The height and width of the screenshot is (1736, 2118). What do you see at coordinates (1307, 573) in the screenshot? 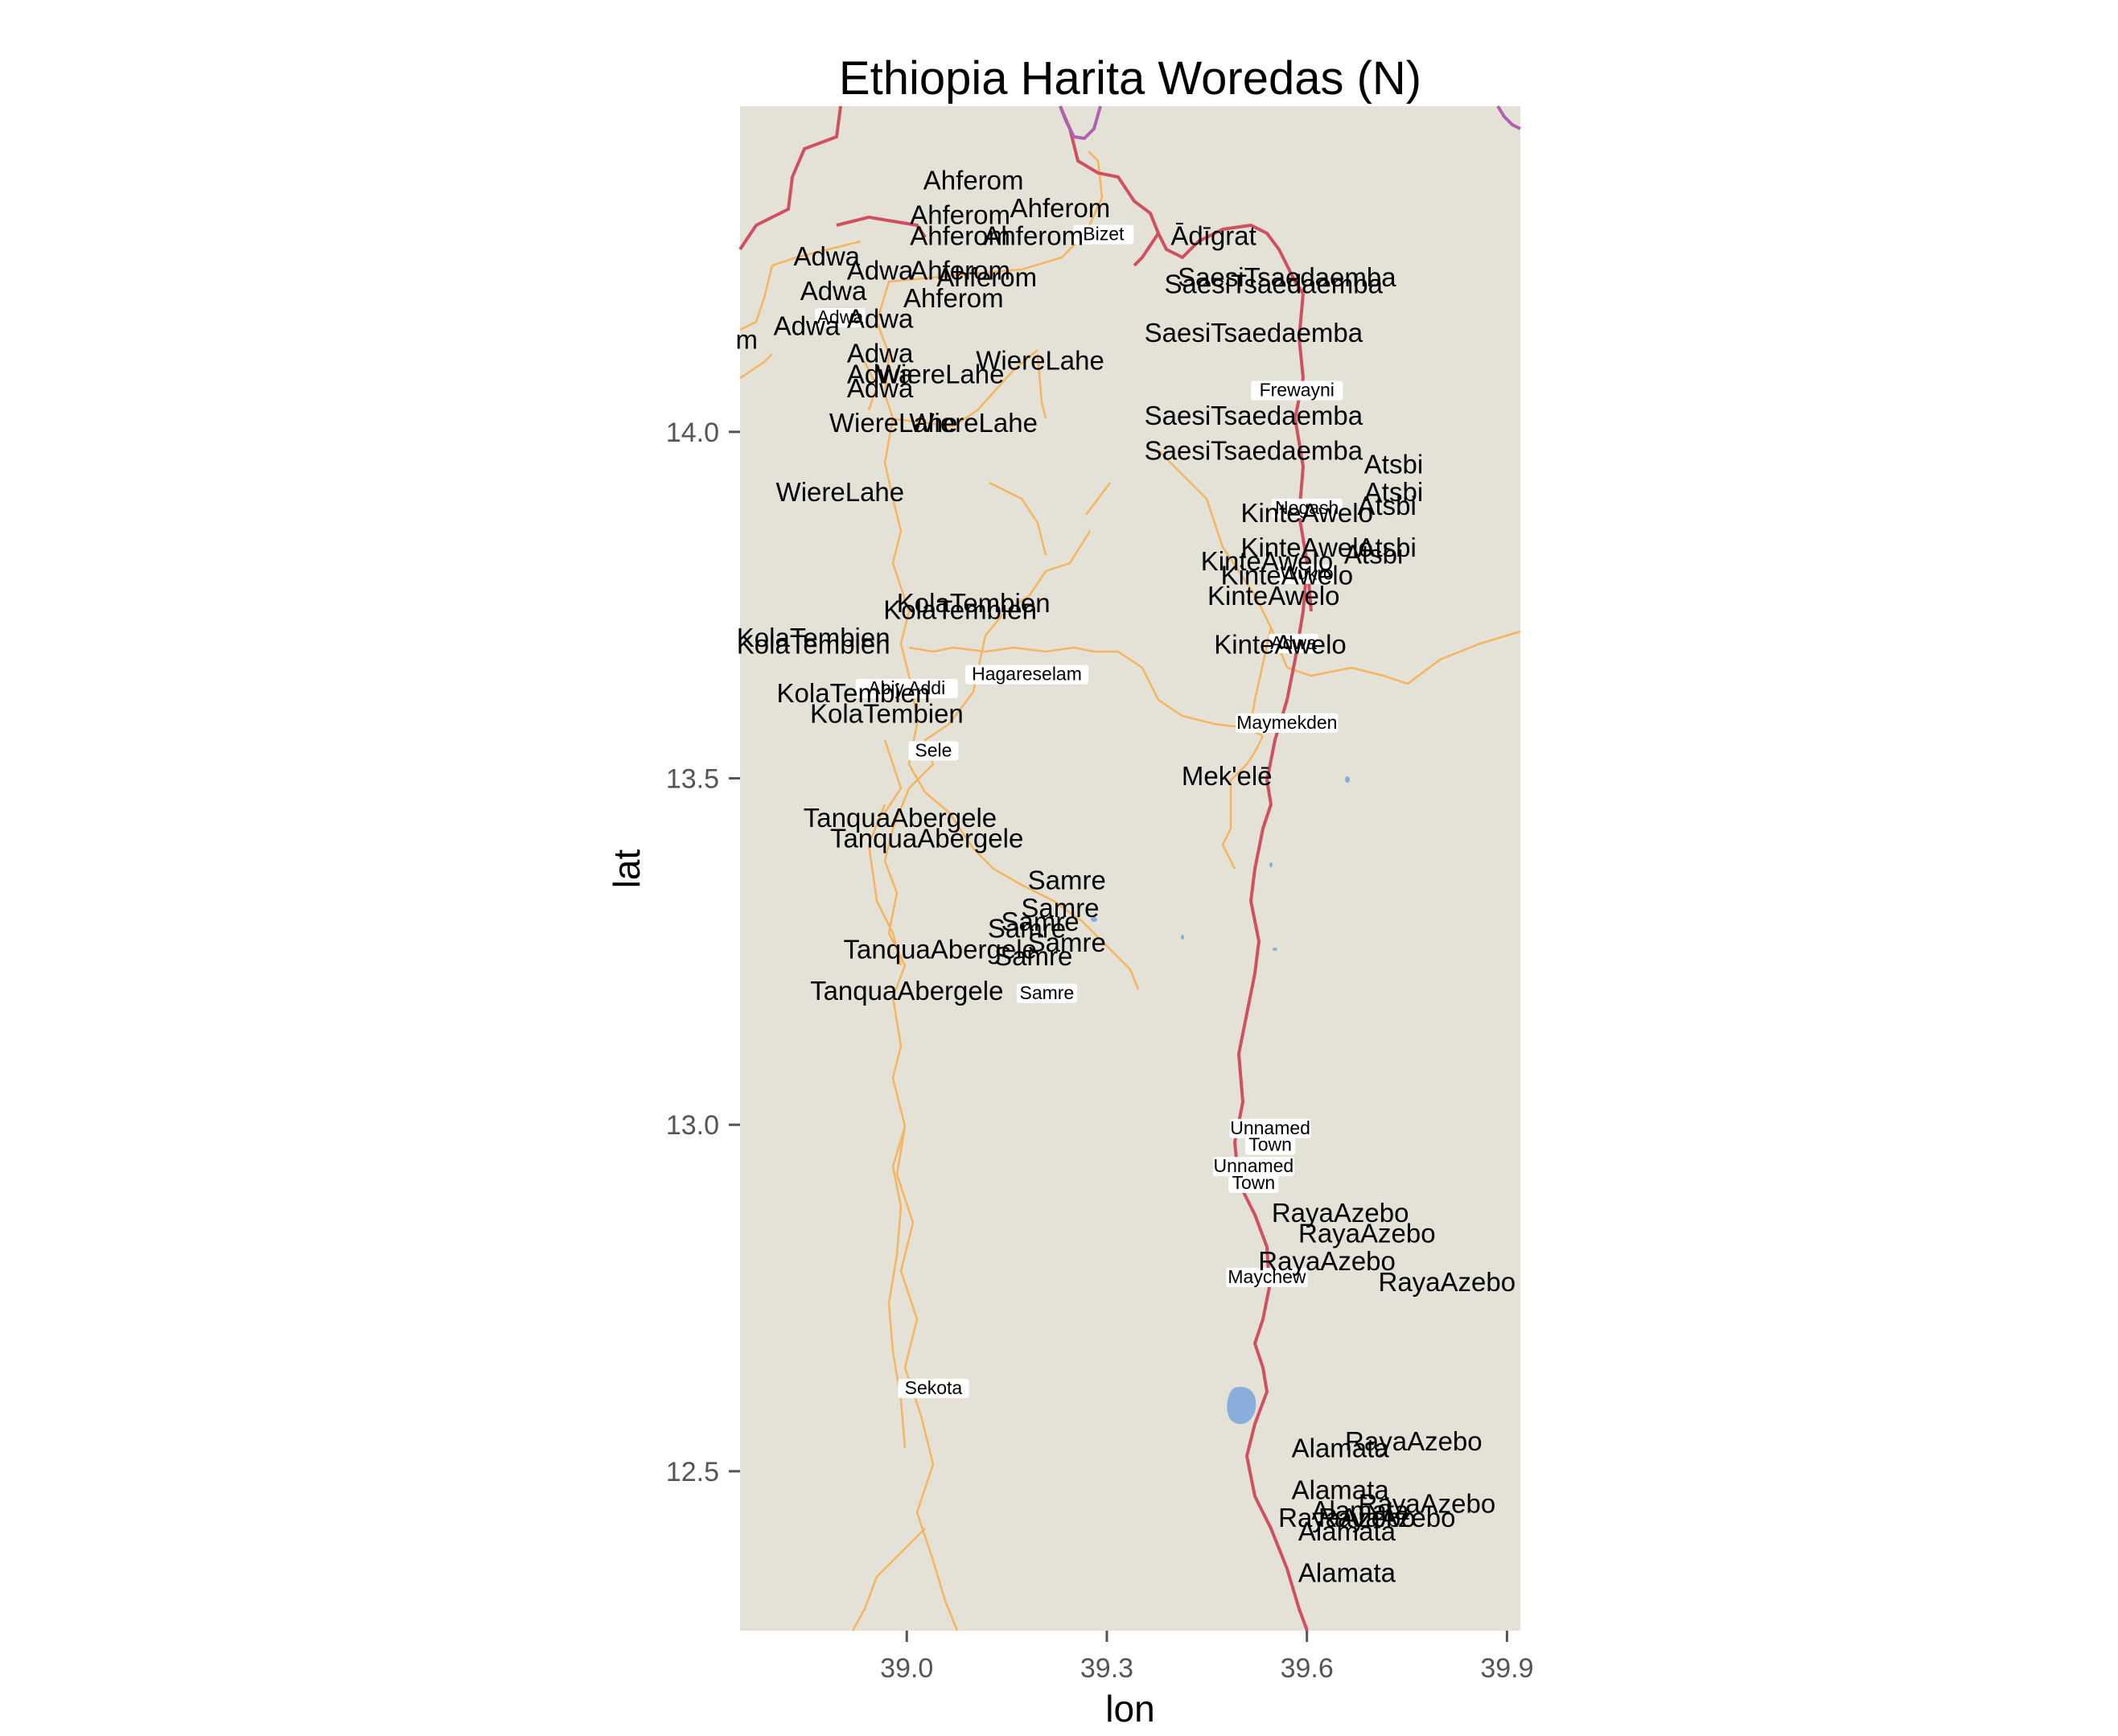
I see `town-label: Wukro` at bounding box center [1307, 573].